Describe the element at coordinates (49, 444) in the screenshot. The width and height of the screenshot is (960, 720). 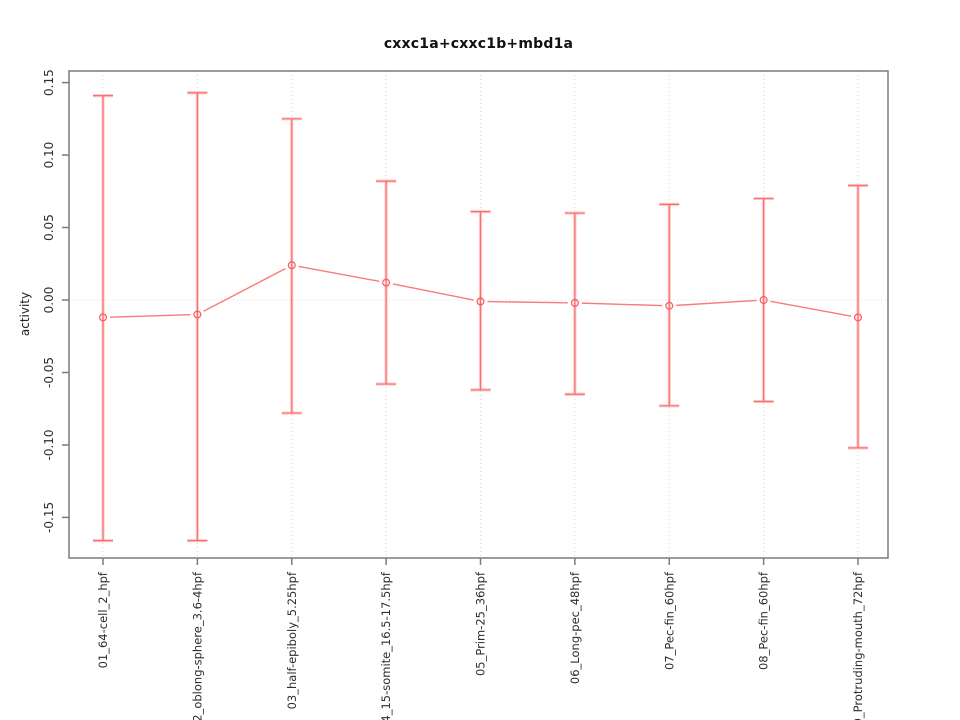
I see `y-tick-label: -0.10` at that location.